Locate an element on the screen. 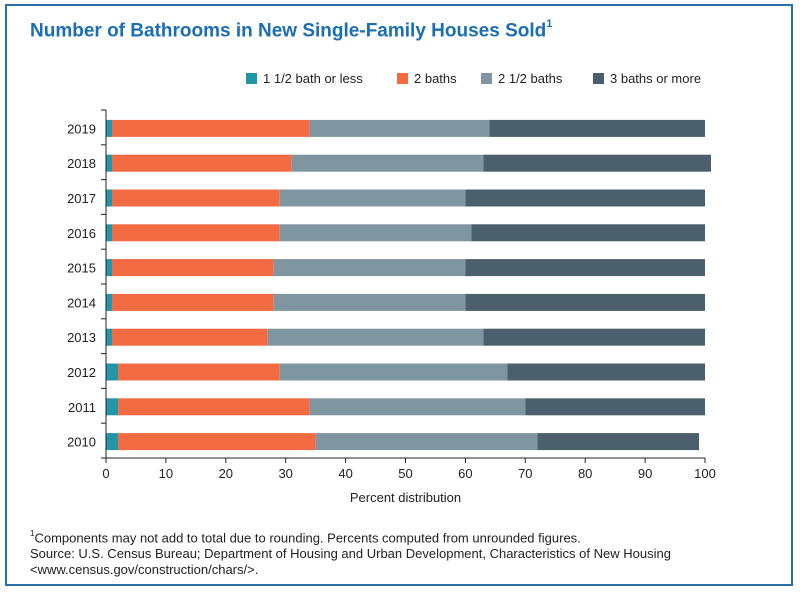 This screenshot has width=800, height=592. y-tick-label: 2018 is located at coordinates (81, 163).